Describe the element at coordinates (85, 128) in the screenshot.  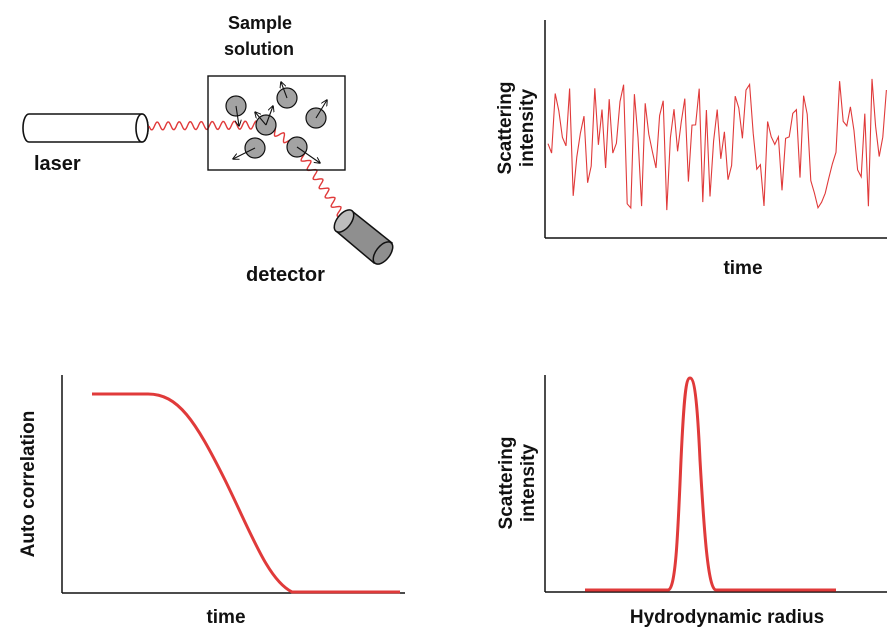
I see `laser-icon` at that location.